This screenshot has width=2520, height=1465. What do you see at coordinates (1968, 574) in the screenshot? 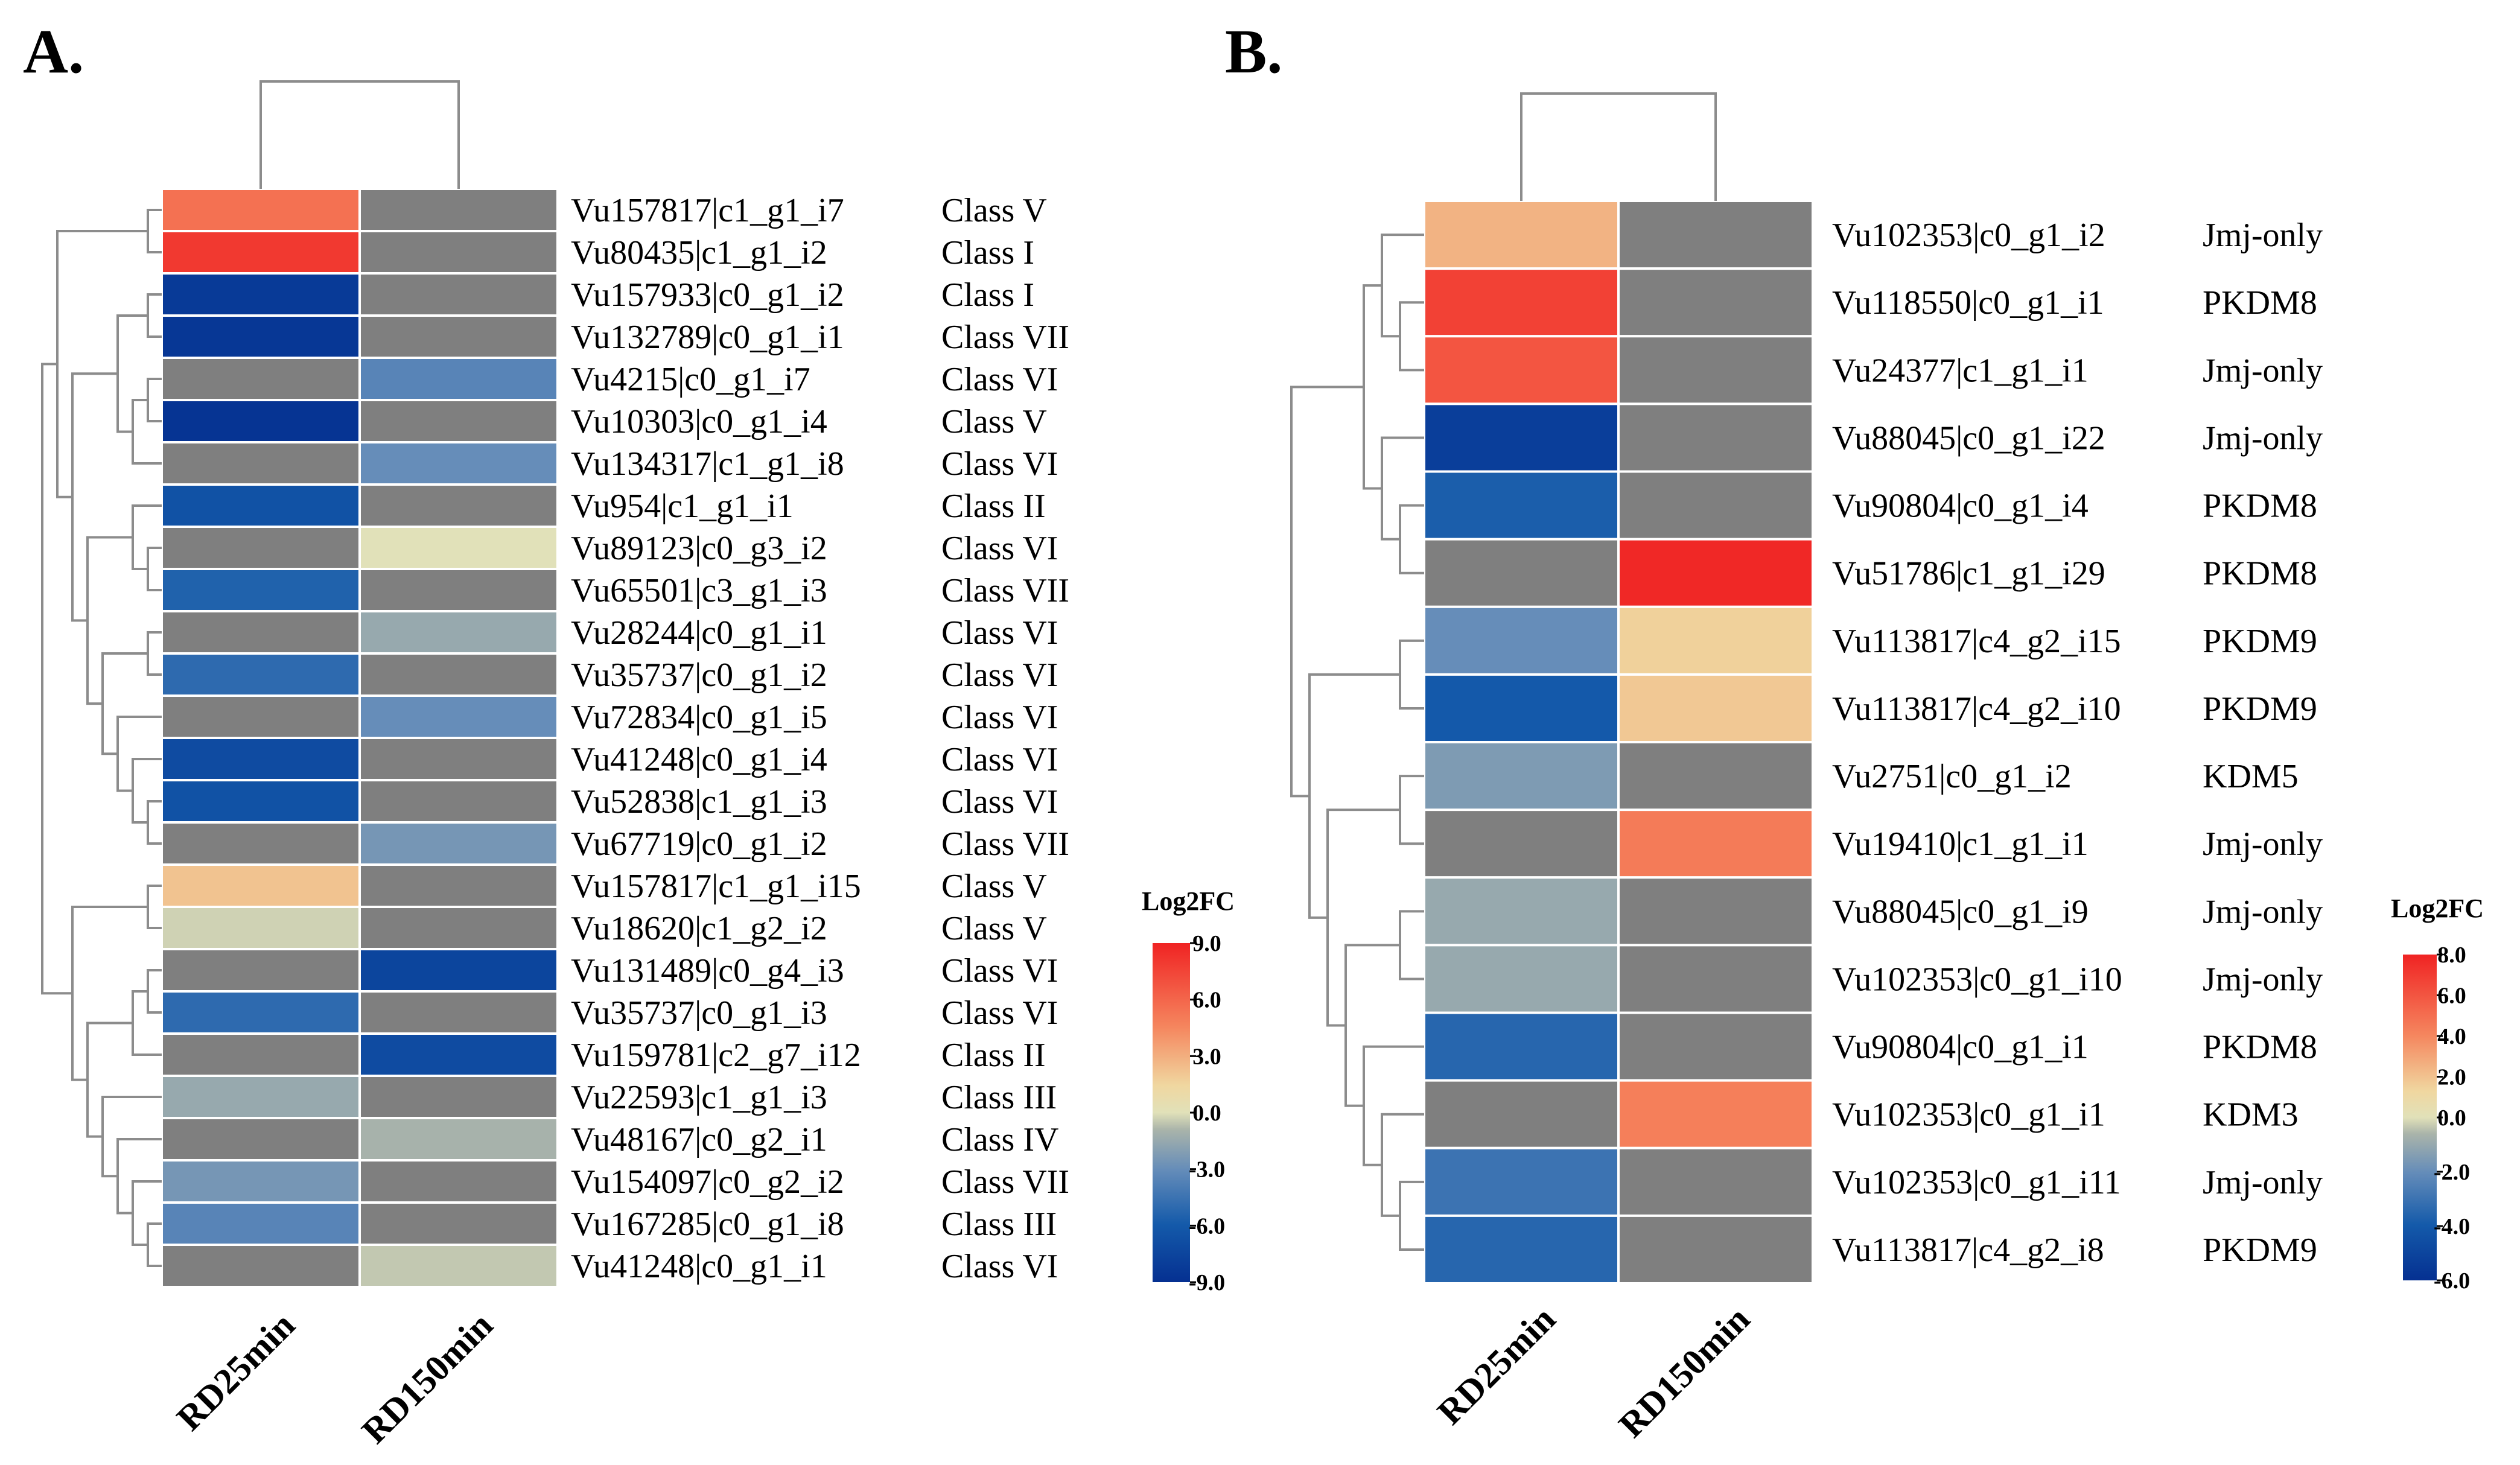
I see `gene-label: Vu51786|c1_g1_i29` at bounding box center [1968, 574].